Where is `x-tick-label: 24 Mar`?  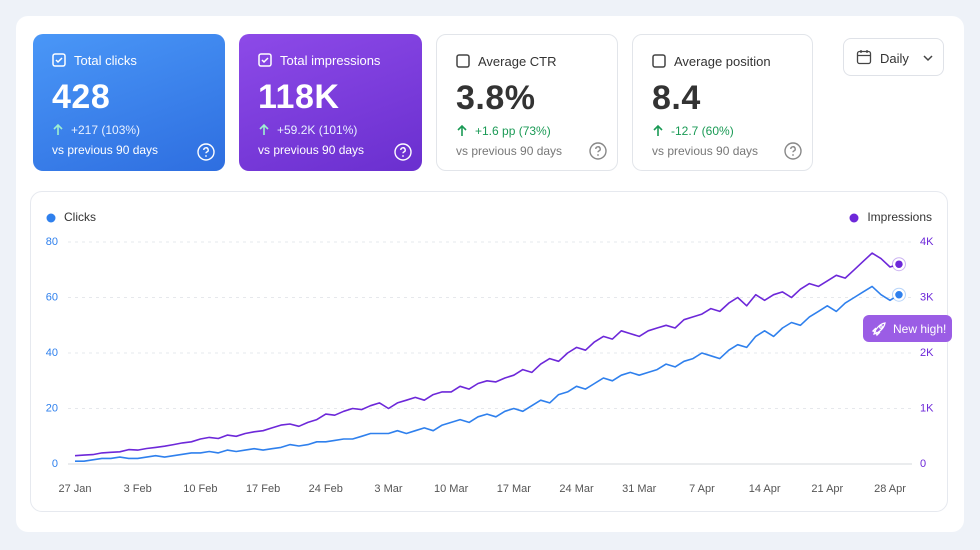 x-tick-label: 24 Mar is located at coordinates (576, 489).